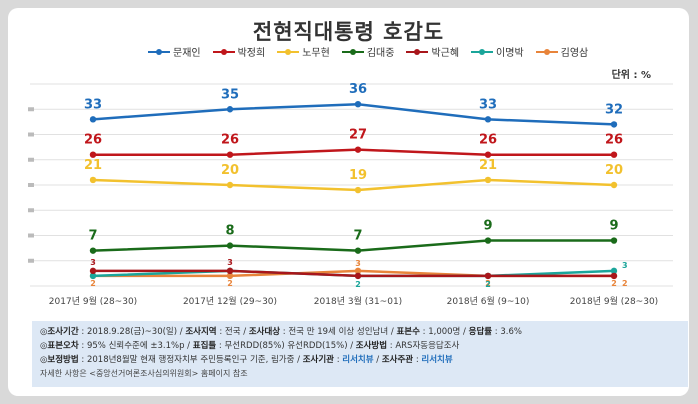 Image resolution: width=698 pixels, height=404 pixels. What do you see at coordinates (93, 301) in the screenshot?
I see `x-tick-label: 2017년 9월 (28~30)` at bounding box center [93, 301].